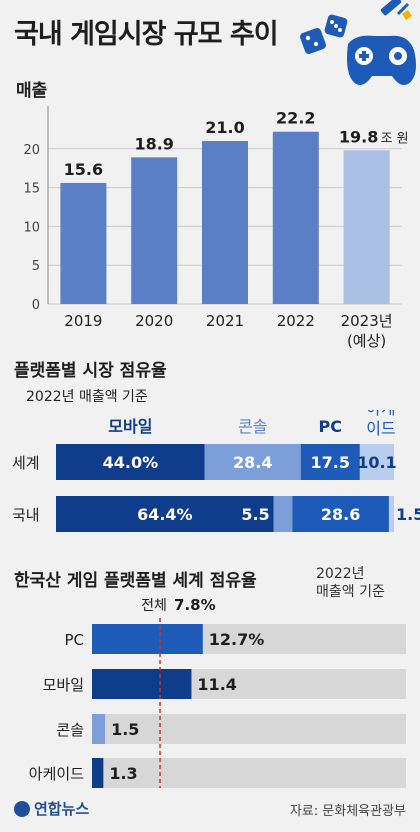  Describe the element at coordinates (74, 640) in the screenshot. I see `bar-category-label: PC` at that location.